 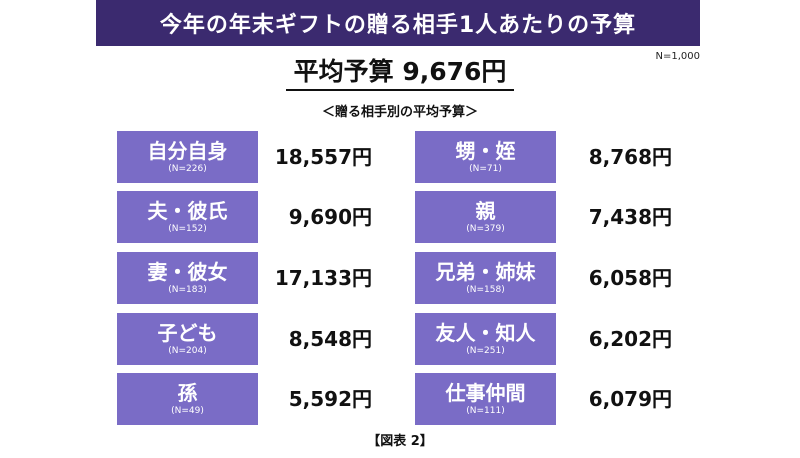 I want to click on budget-value: 18,557円, so click(x=323, y=157).